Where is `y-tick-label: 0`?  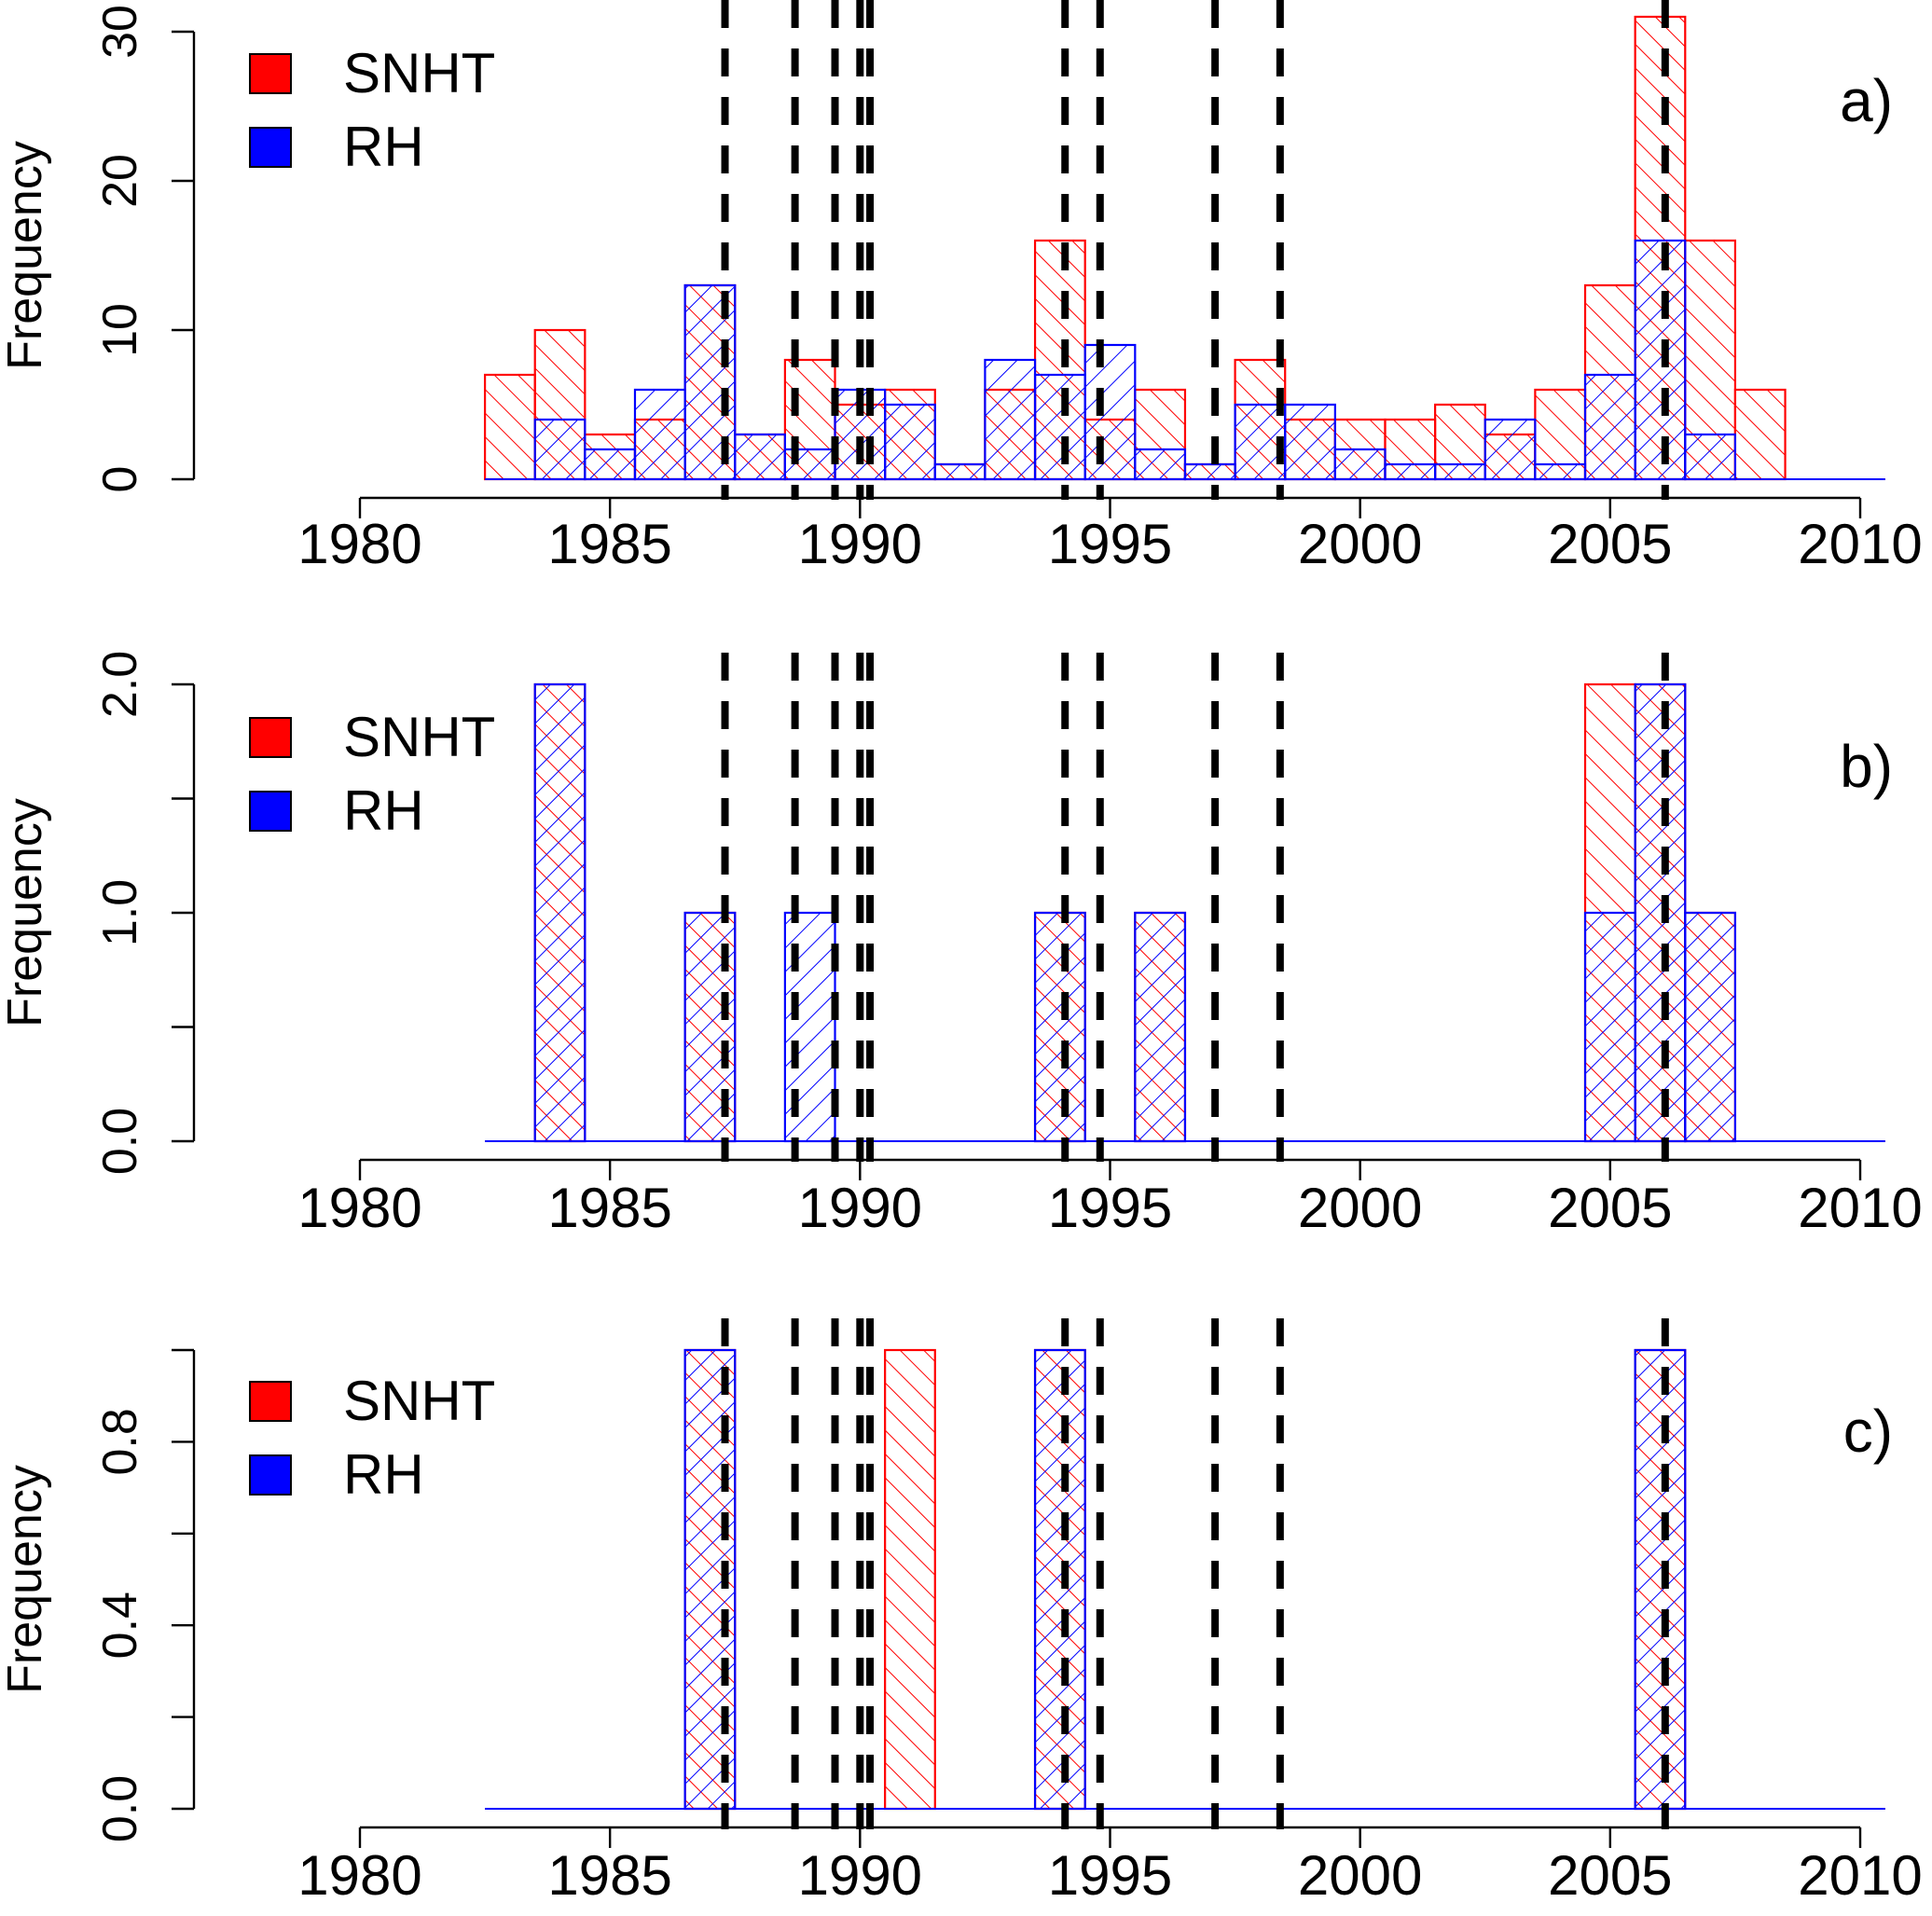 y-tick-label: 0 is located at coordinates (120, 479).